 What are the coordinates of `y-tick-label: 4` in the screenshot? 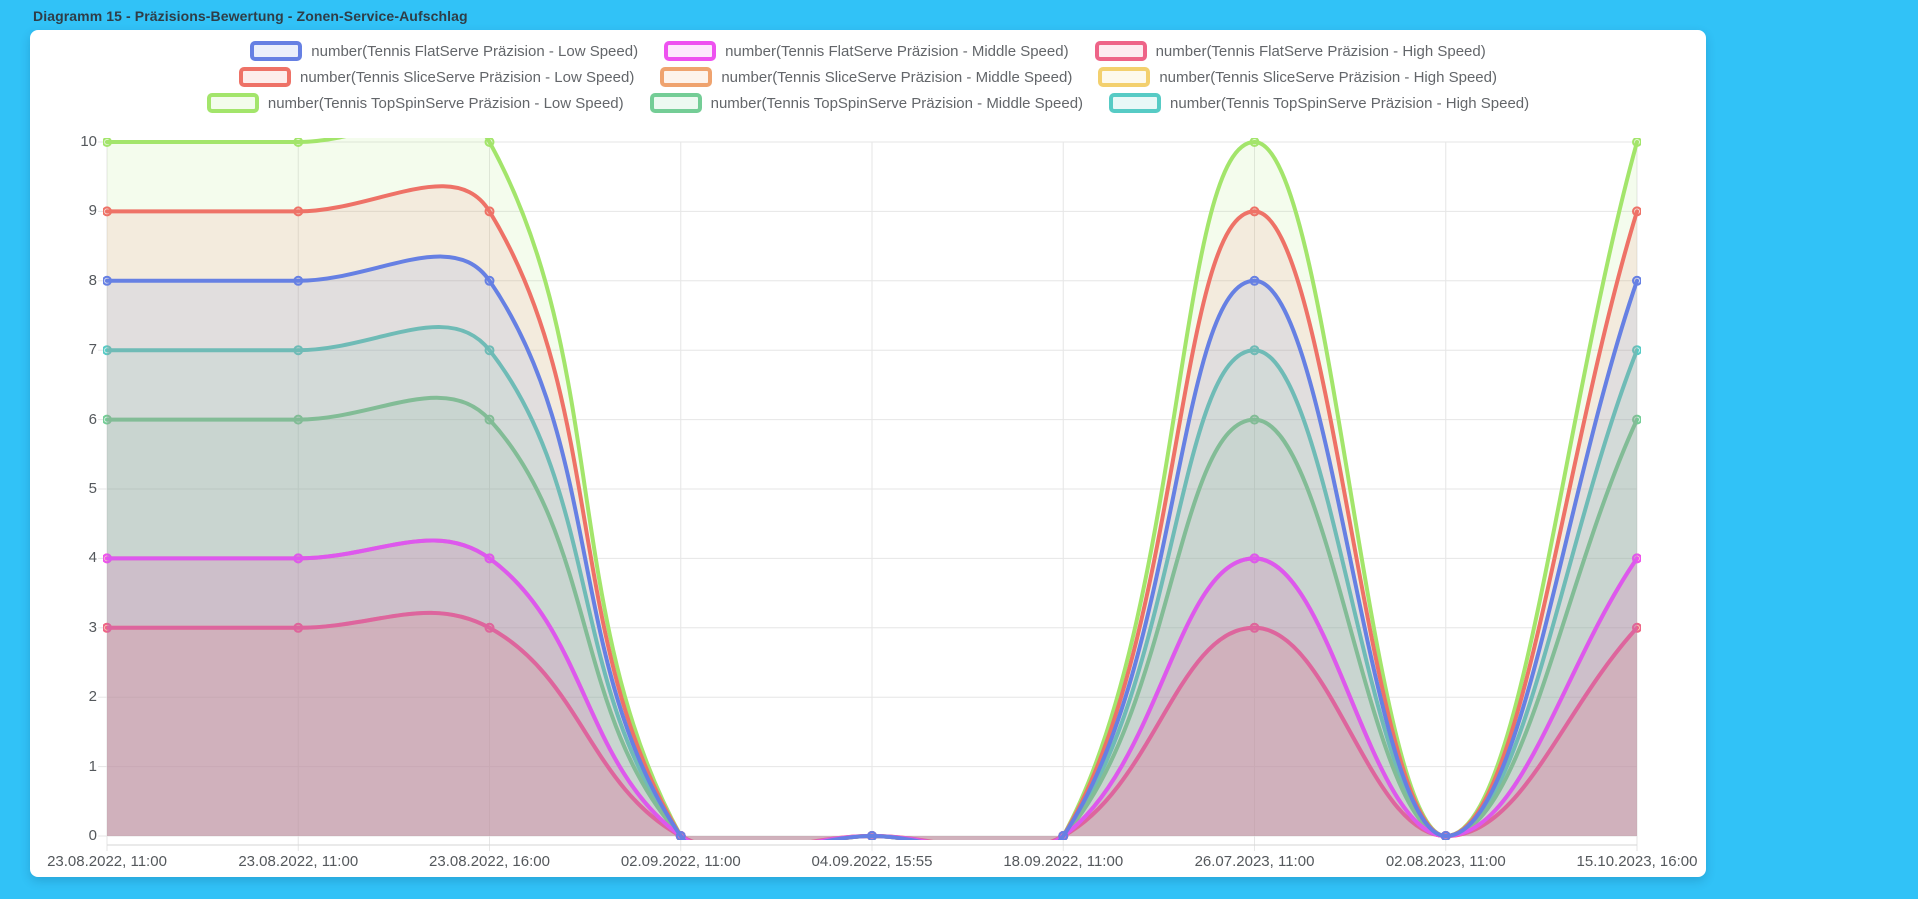 It's located at (92, 558).